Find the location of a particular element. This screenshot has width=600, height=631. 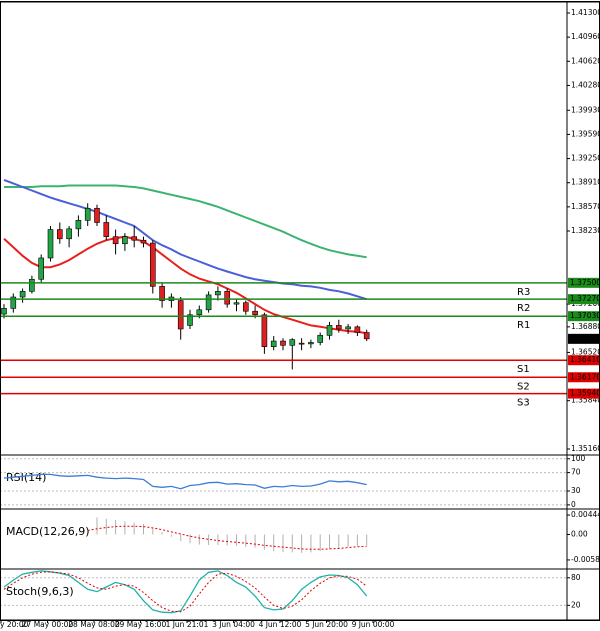

y-tick-label: 1.39250 is located at coordinates (585, 158).